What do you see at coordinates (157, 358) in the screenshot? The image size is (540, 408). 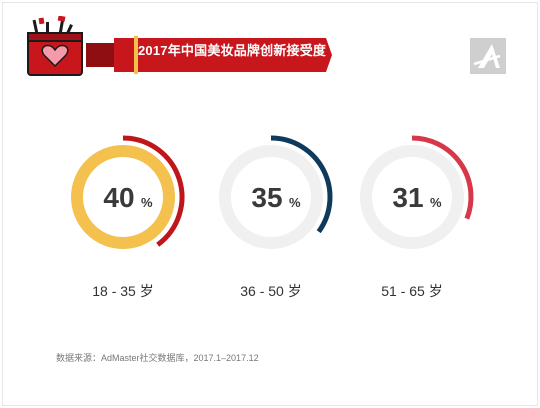 I see `source-note: 数据来源：AdMaster社交数据库，2017.1–2017.12` at bounding box center [157, 358].